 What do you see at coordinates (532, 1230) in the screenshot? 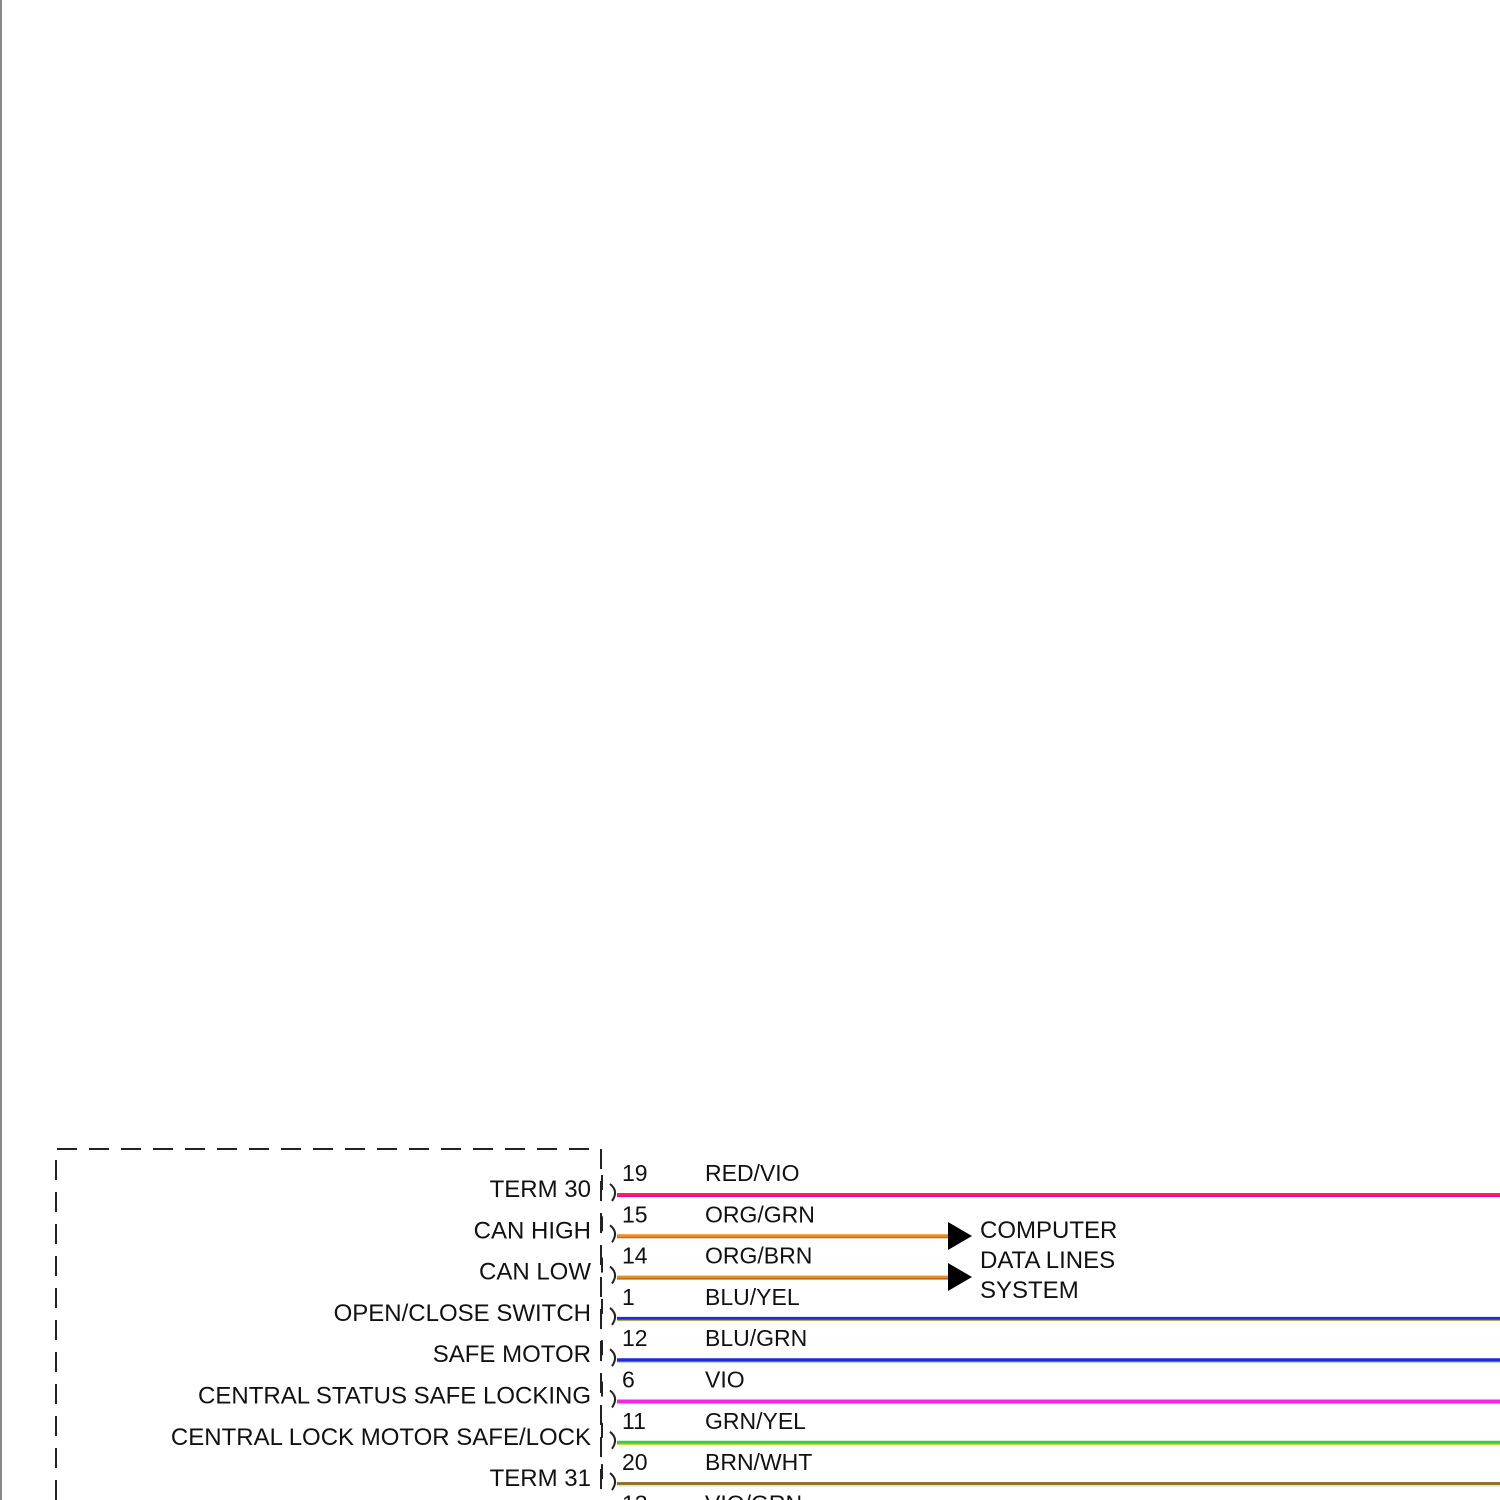
I see `pin-label-can-high: CAN HIGH` at bounding box center [532, 1230].